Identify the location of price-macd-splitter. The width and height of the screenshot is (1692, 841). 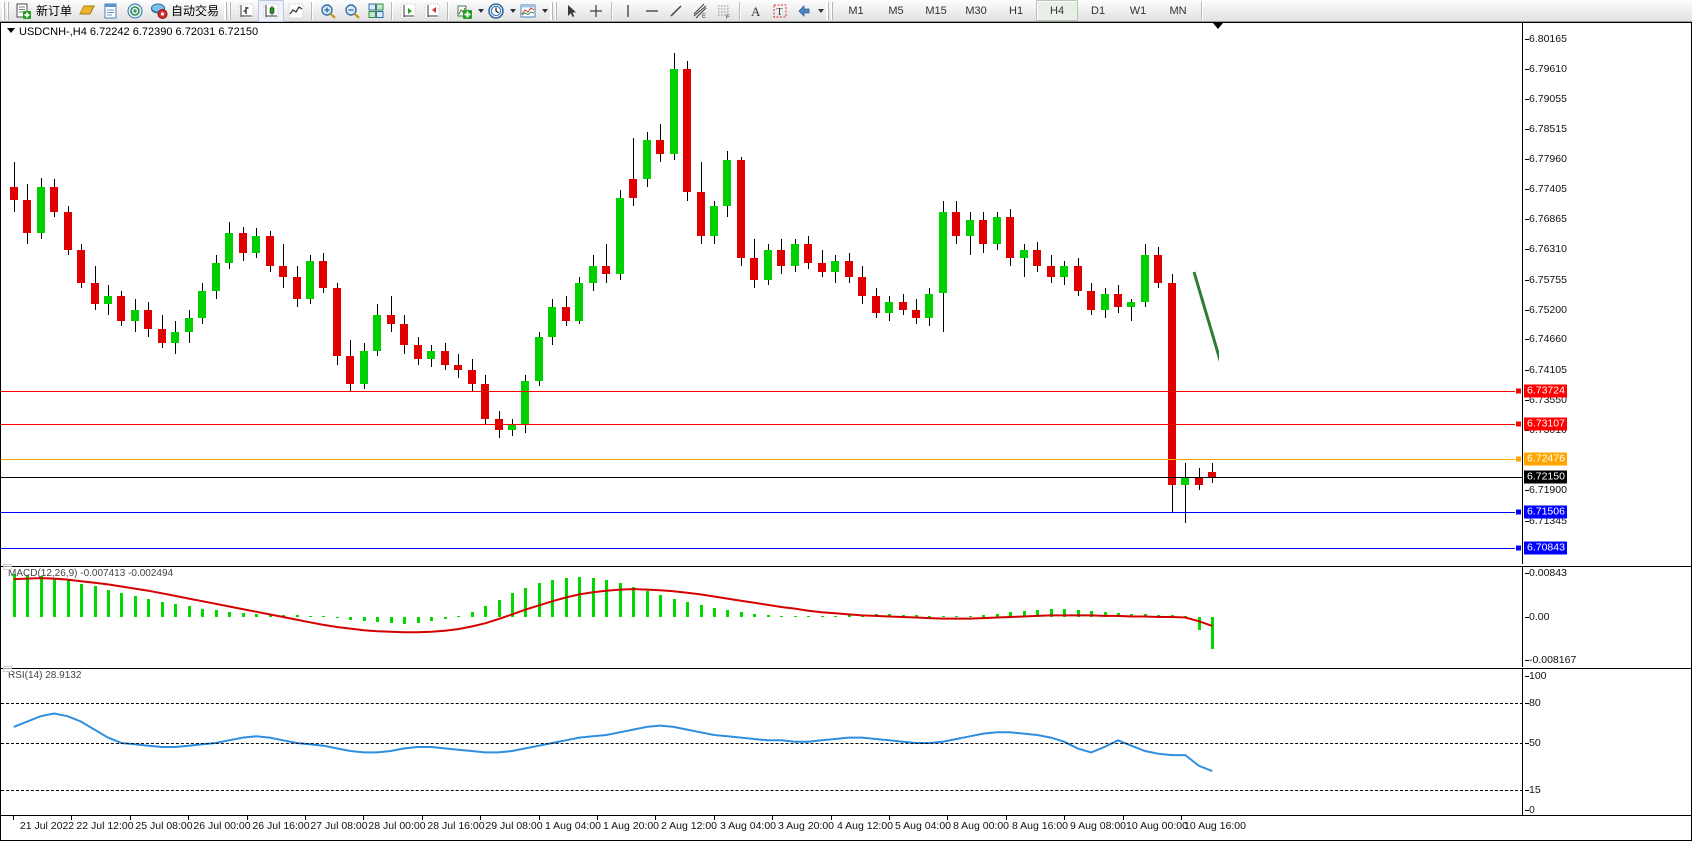
(7, 567).